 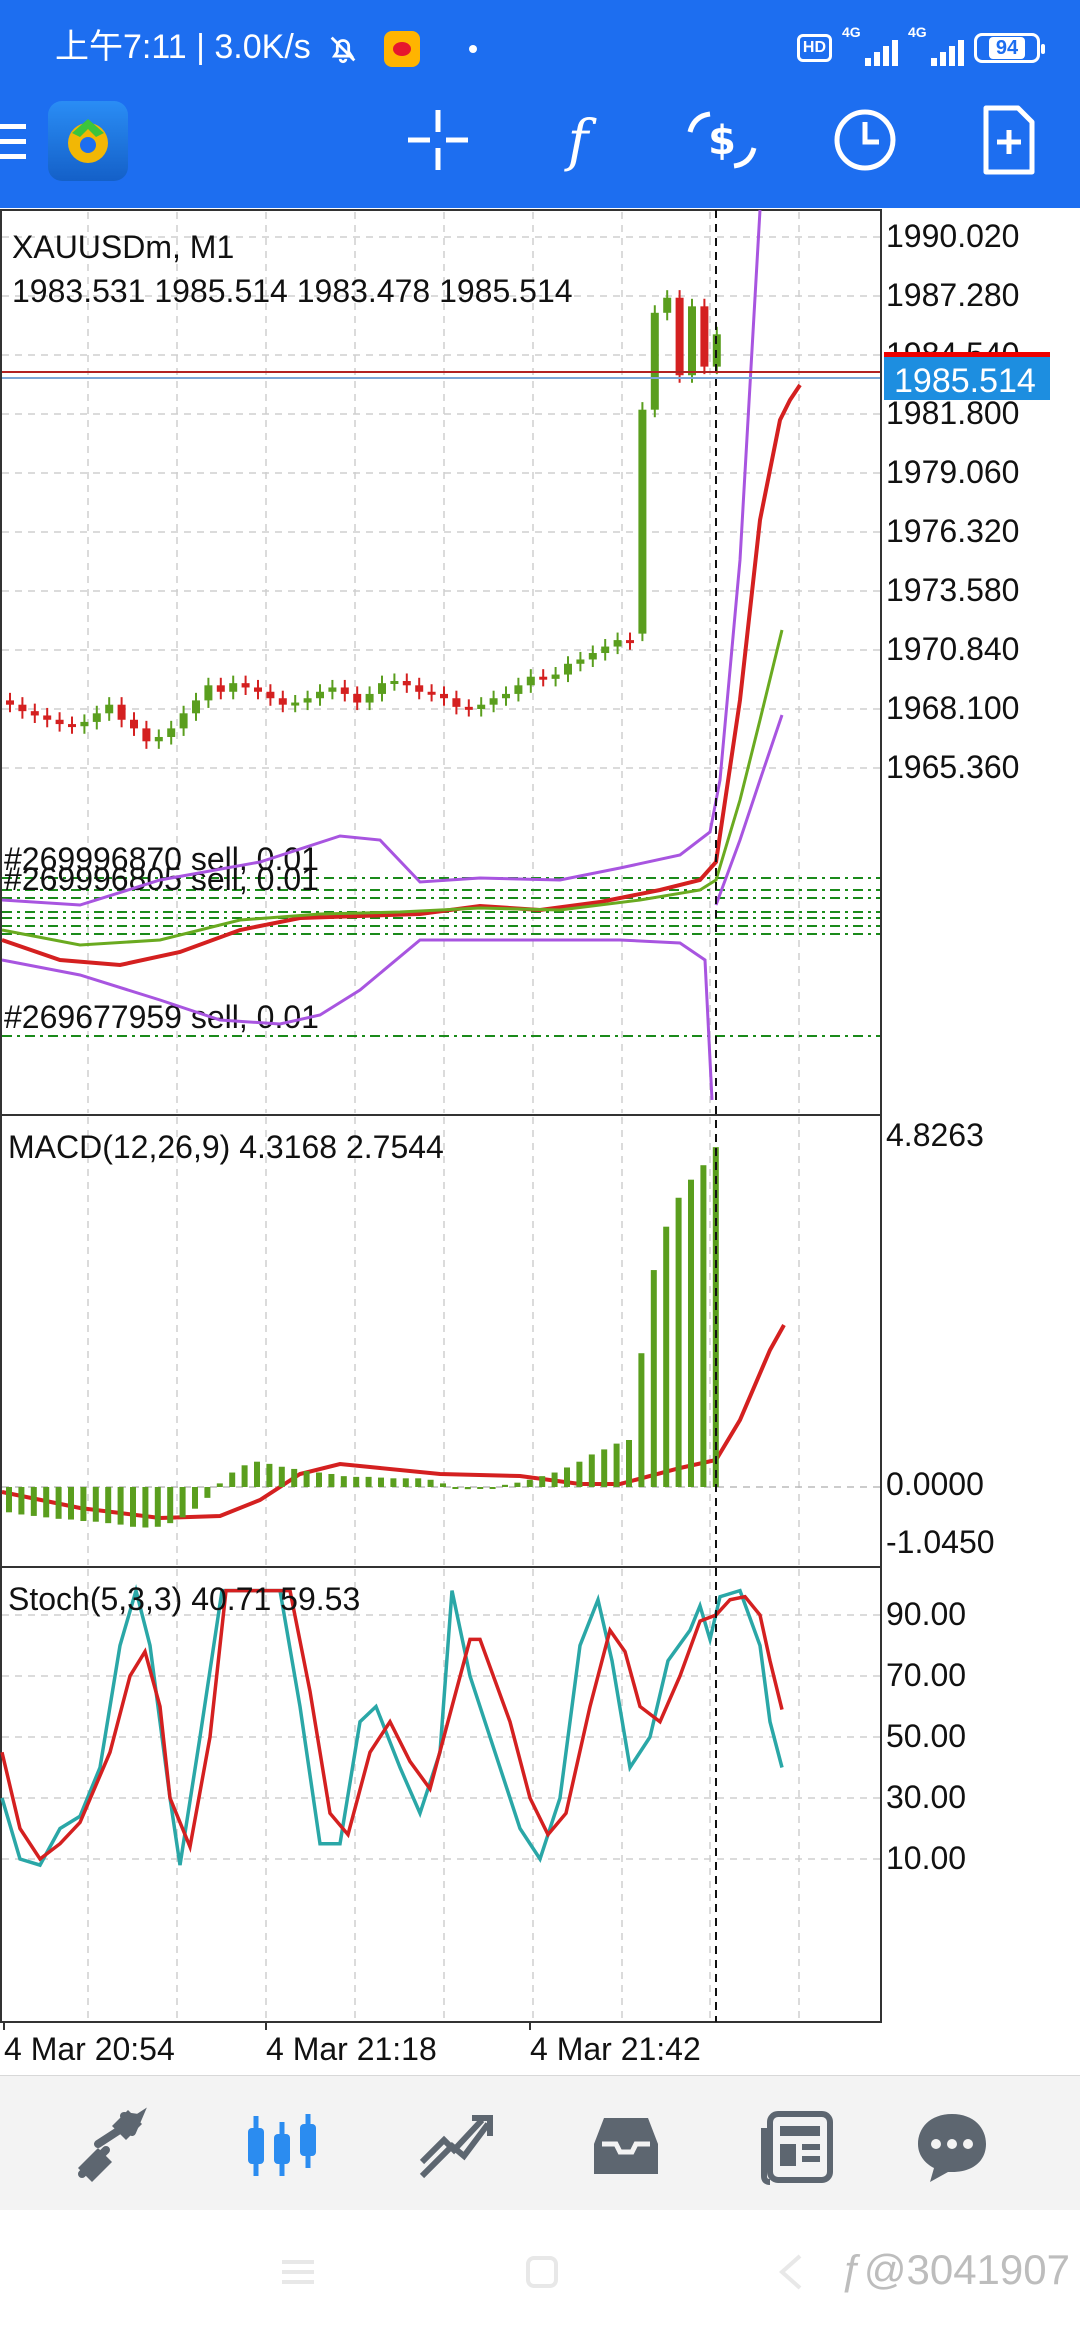 I want to click on macd-tick: 0.0000, so click(x=935, y=1484).